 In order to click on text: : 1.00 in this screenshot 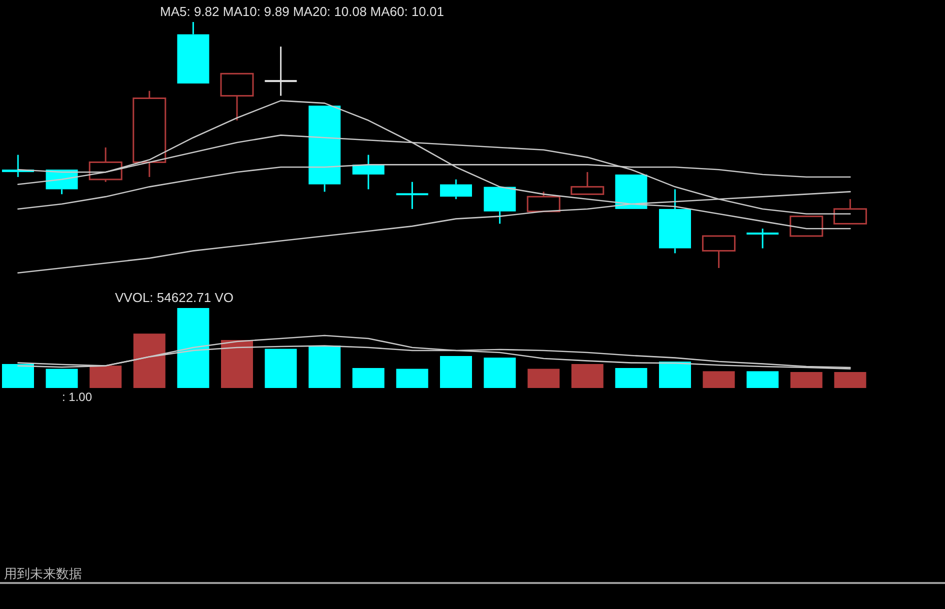, I will do `click(77, 397)`.